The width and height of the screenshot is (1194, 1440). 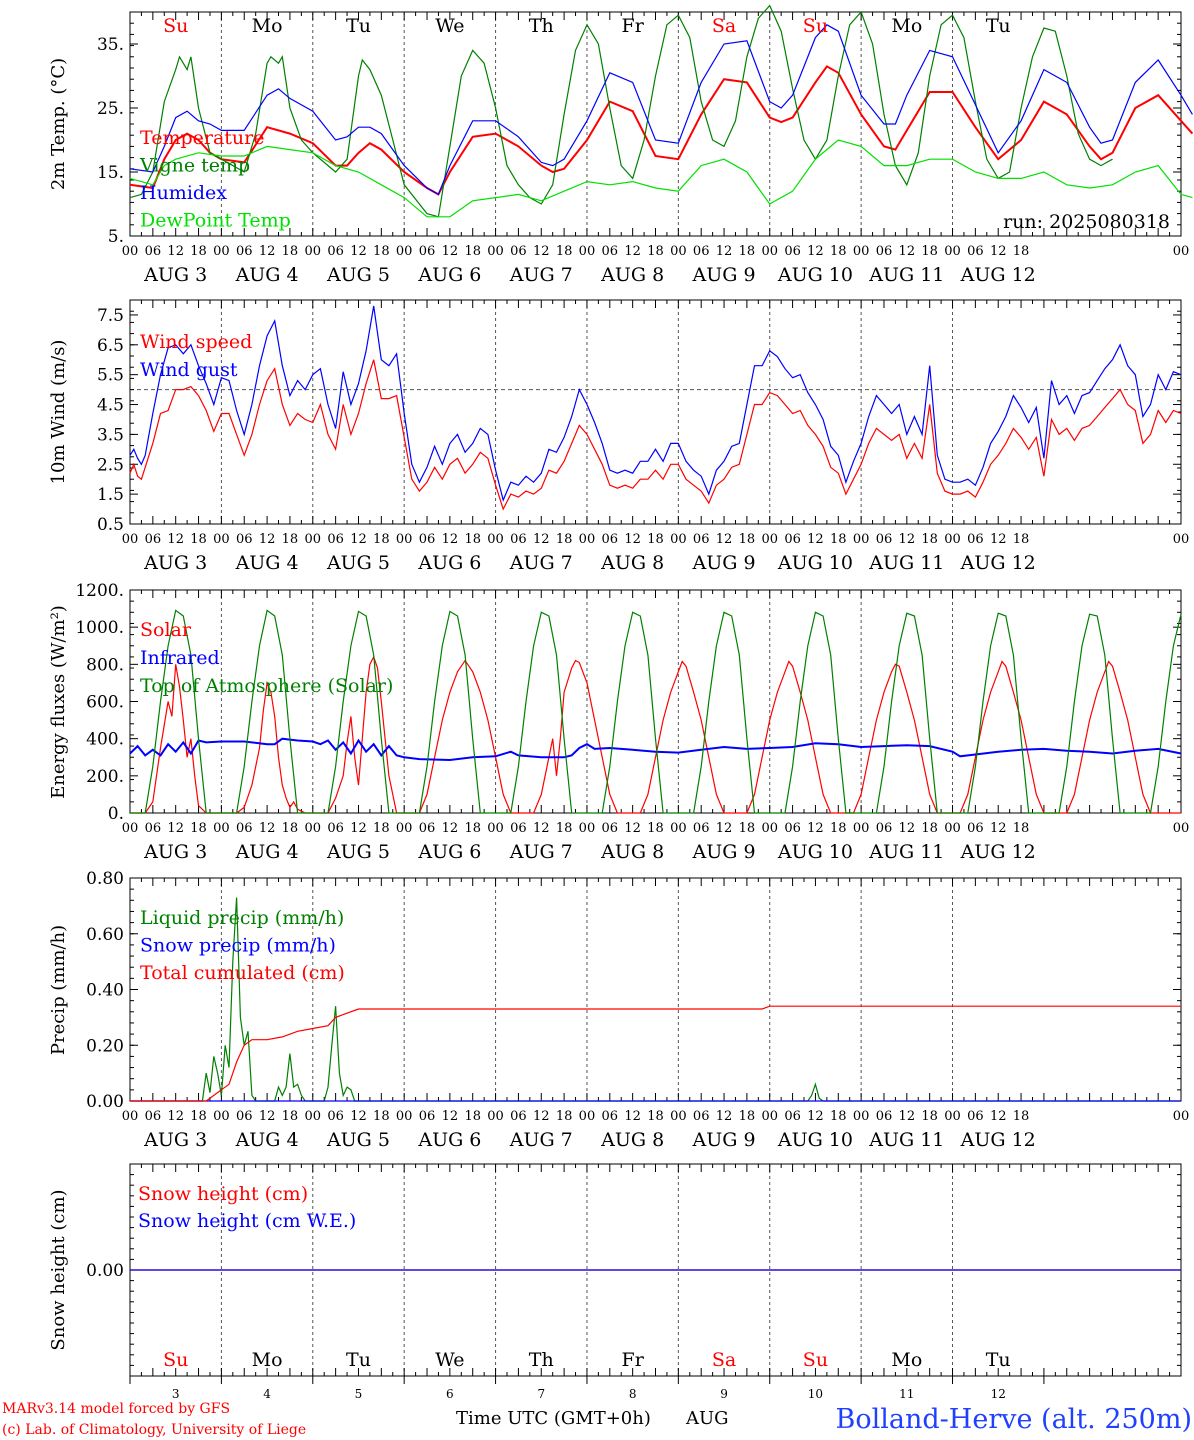 What do you see at coordinates (110, 109) in the screenshot?
I see `y-tick-label: 25.` at bounding box center [110, 109].